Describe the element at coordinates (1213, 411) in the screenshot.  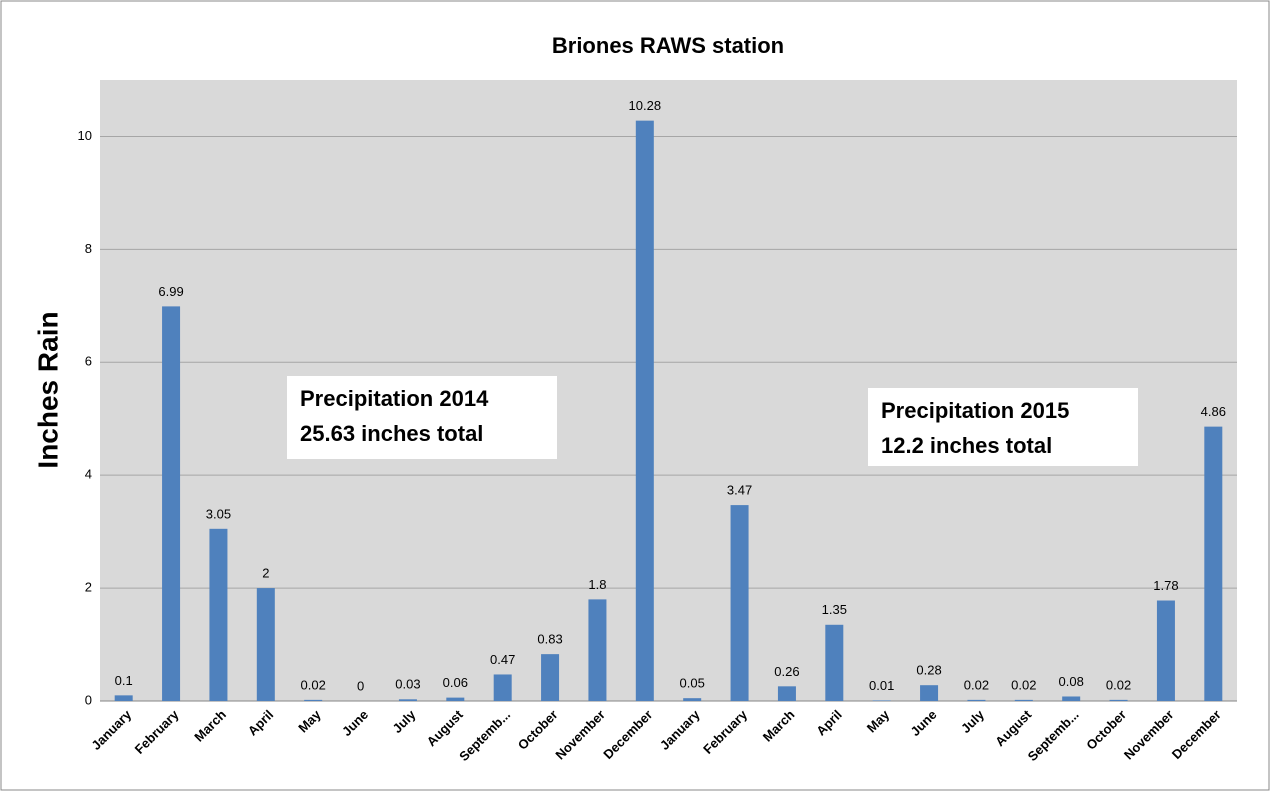
I see `data-label: 4.86` at that location.